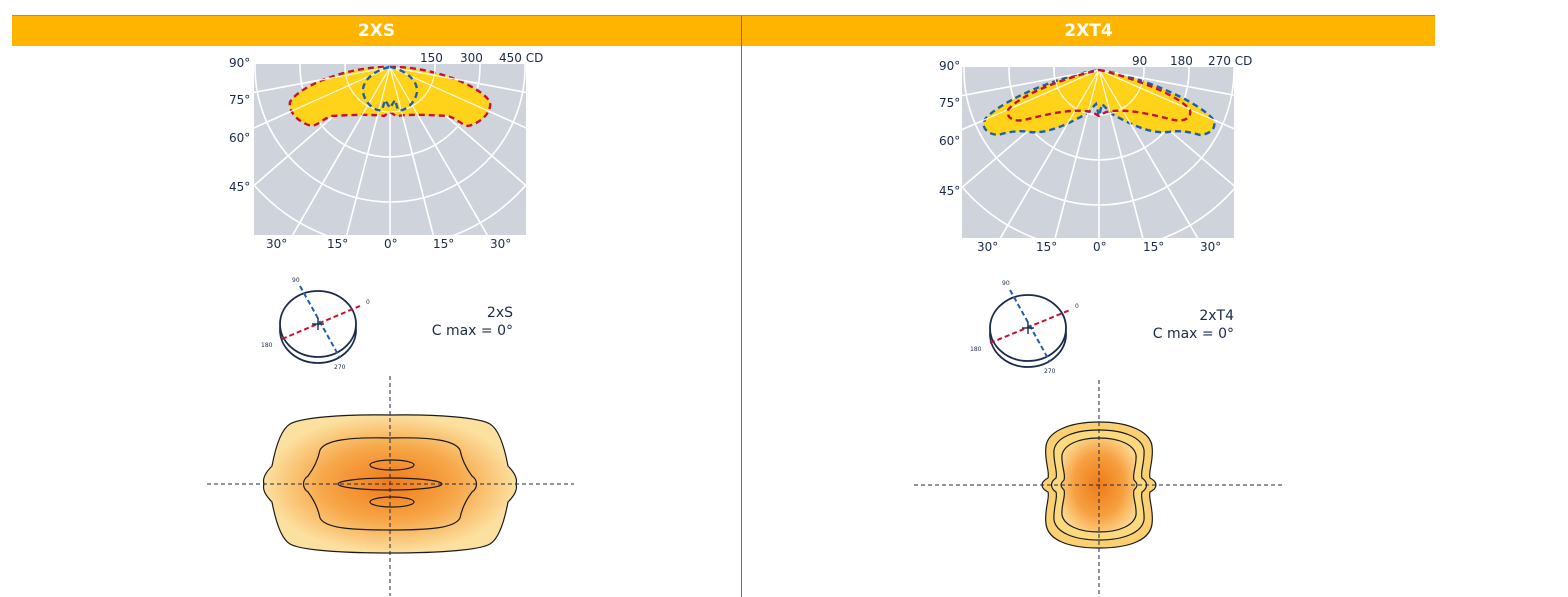 Image resolution: width=1568 pixels, height=597 pixels. What do you see at coordinates (1102, 327) in the screenshot?
I see `orientation-diagram-2xt4: 90 0 180 270 2xT4 C max = 0°` at bounding box center [1102, 327].